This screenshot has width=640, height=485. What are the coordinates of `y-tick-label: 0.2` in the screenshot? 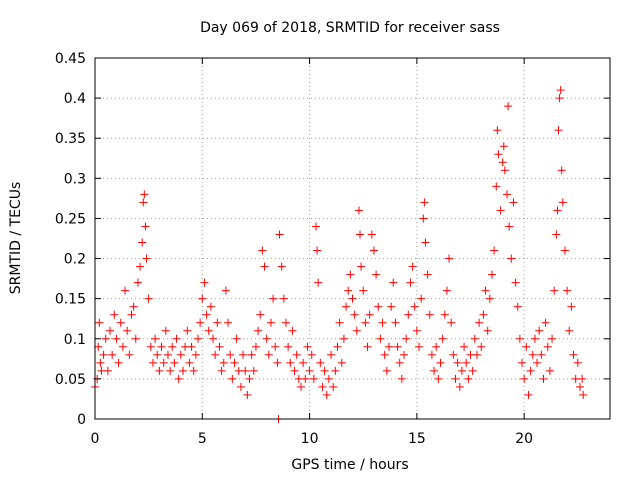 It's located at (75, 260).